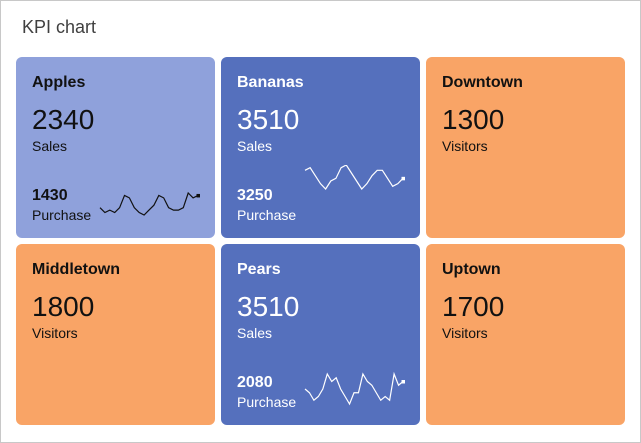 This screenshot has height=443, width=641. I want to click on kpi-tile-uptown: Uptown 1700 Visitors, so click(525, 334).